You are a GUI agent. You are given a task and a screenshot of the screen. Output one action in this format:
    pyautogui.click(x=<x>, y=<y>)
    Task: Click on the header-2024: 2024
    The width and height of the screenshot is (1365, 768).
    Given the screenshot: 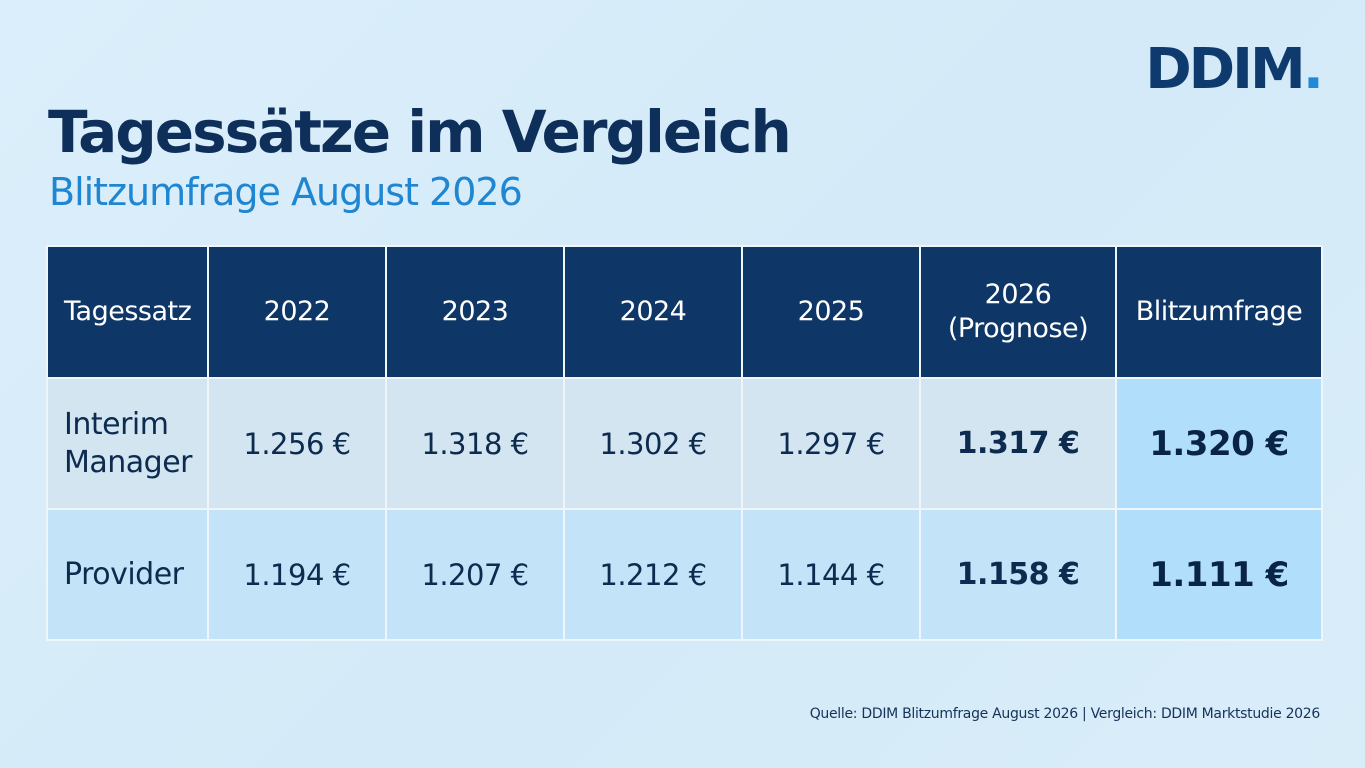 What is the action you would take?
    pyautogui.click(x=653, y=312)
    